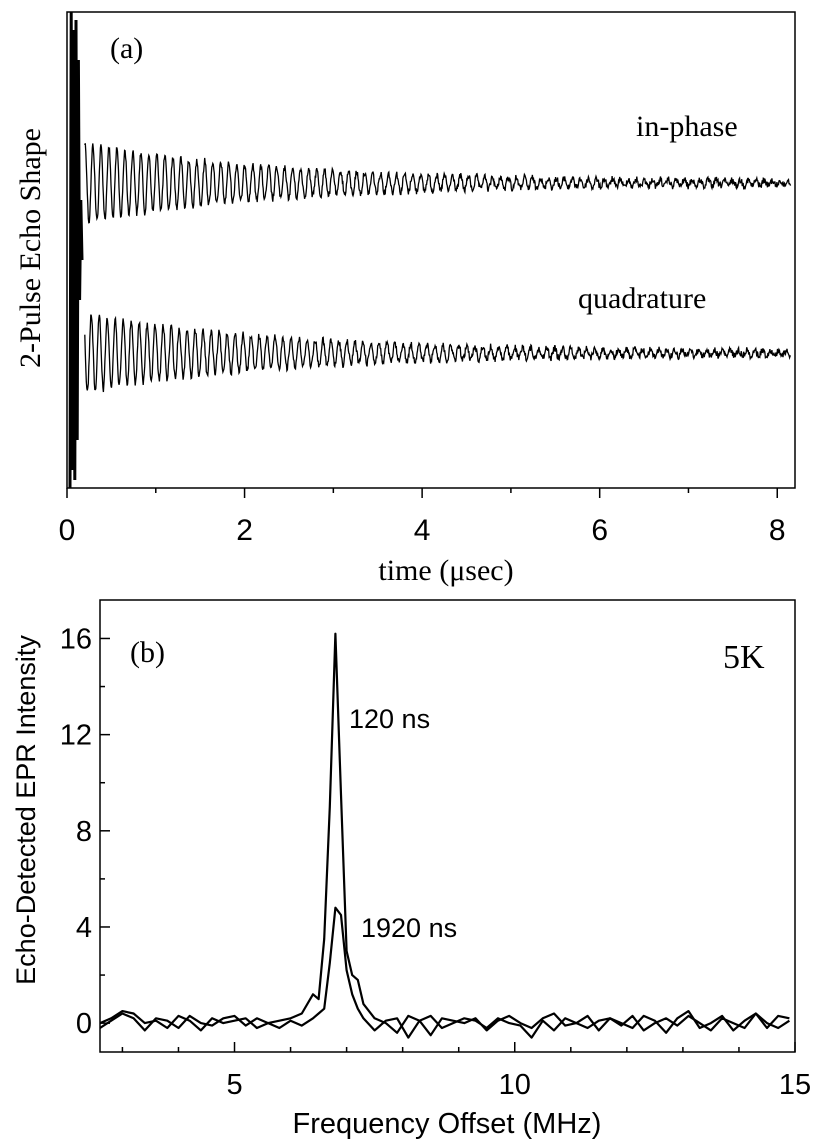 Image resolution: width=816 pixels, height=1142 pixels. What do you see at coordinates (67, 530) in the screenshot?
I see `x-tick-label: 0` at bounding box center [67, 530].